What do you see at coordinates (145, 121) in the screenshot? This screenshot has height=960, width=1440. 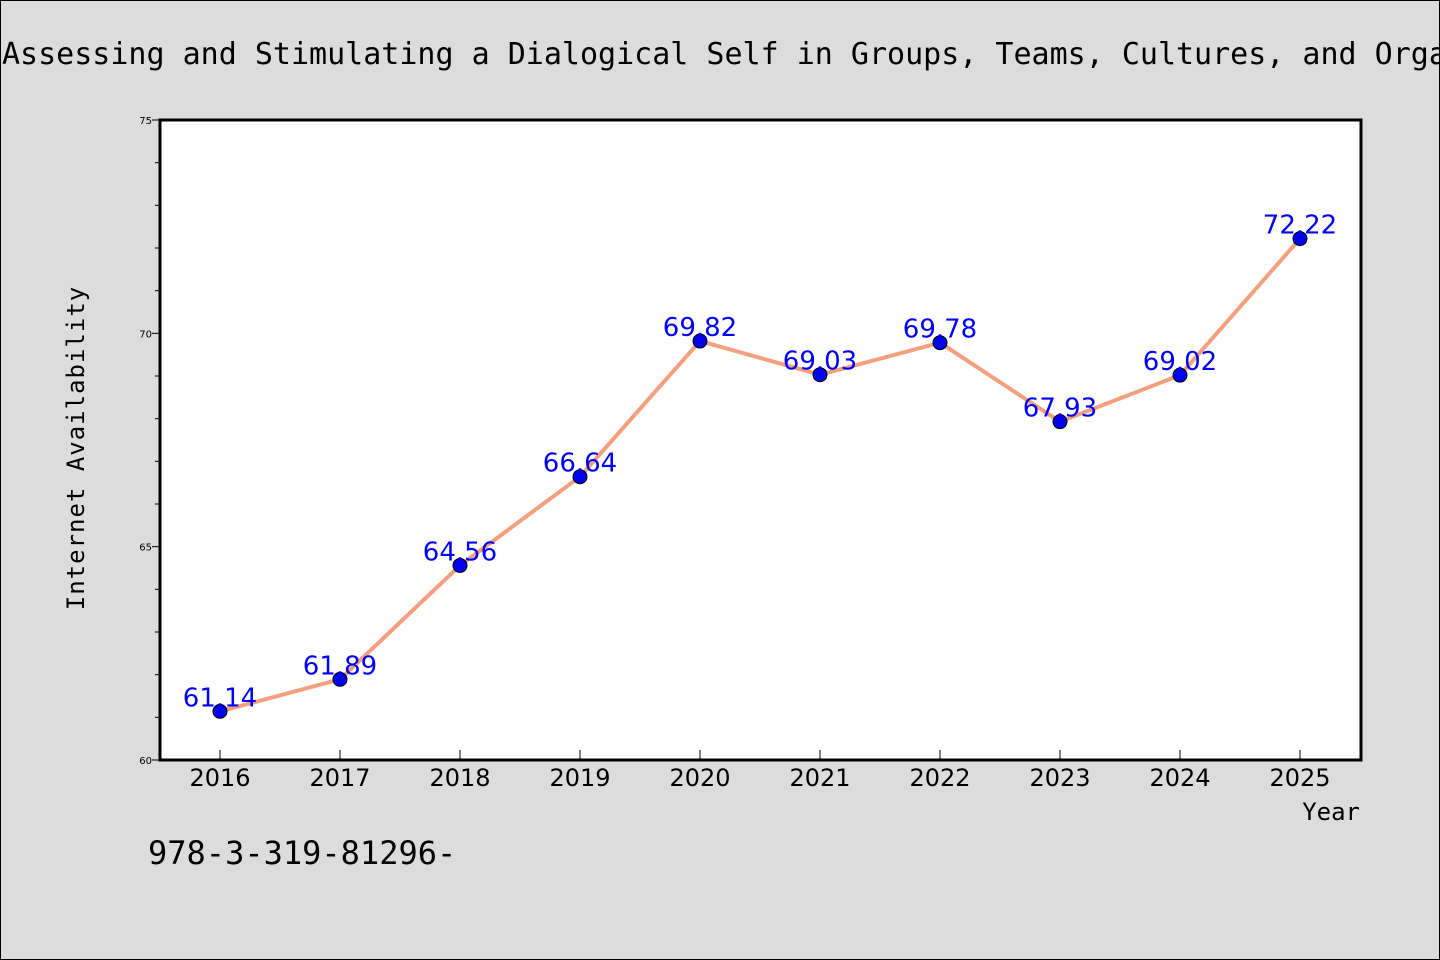 I see `y-tick-label: 75` at bounding box center [145, 121].